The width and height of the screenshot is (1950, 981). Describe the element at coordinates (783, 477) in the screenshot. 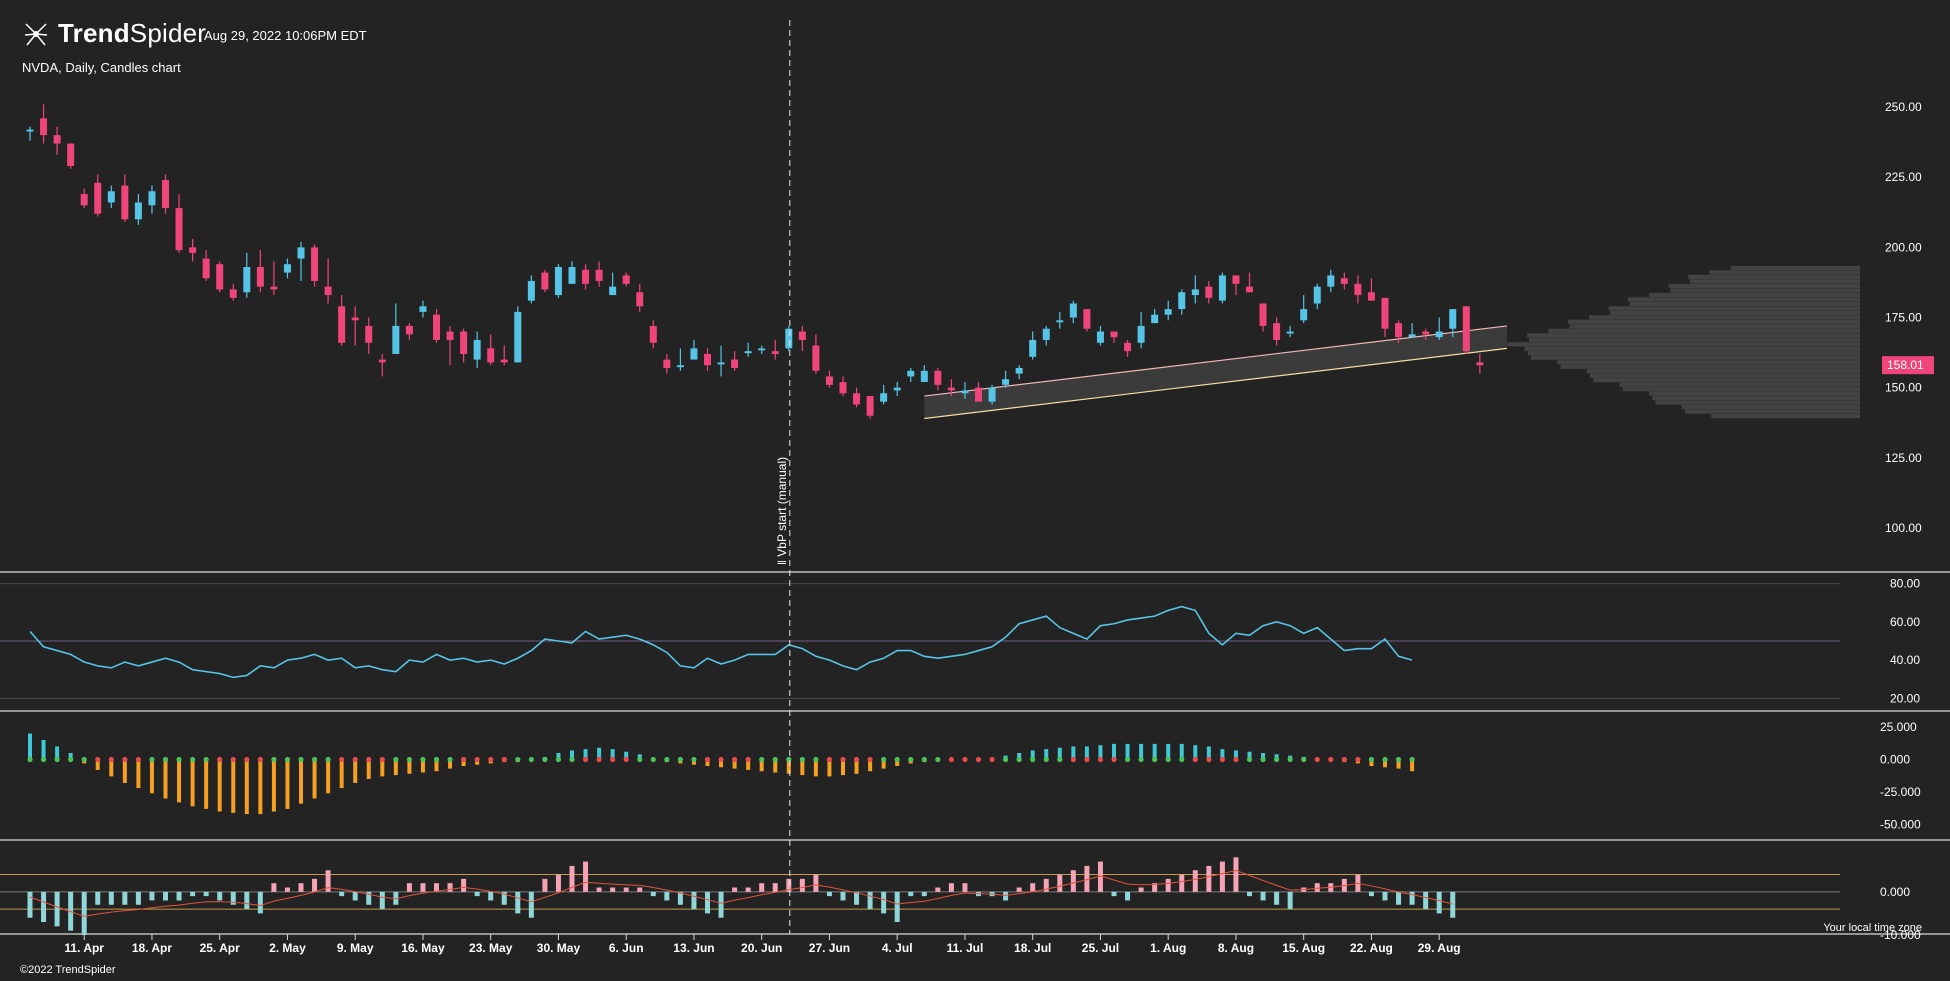

I see `vbp-start-marker: ‖ VbP start (manual)` at that location.